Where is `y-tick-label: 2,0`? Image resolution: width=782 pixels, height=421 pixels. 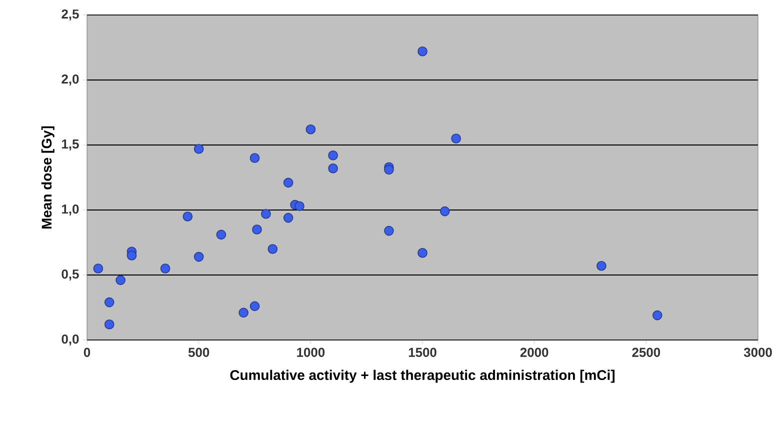 y-tick-label: 2,0 is located at coordinates (70, 80).